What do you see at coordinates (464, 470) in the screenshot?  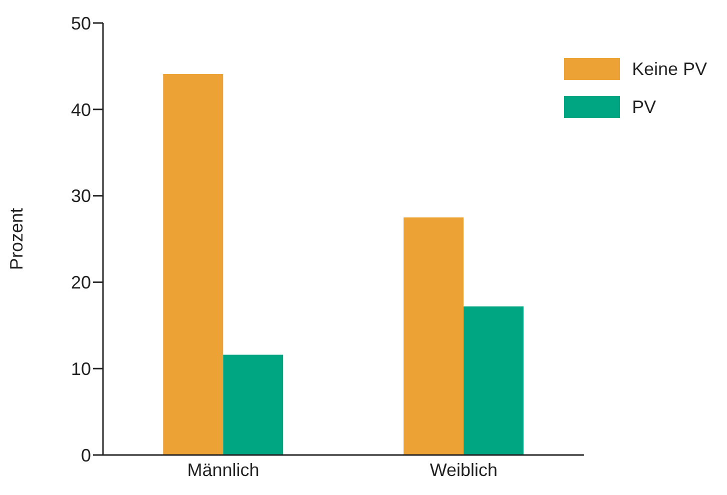 I see `x-tick-label: Weiblich` at bounding box center [464, 470].